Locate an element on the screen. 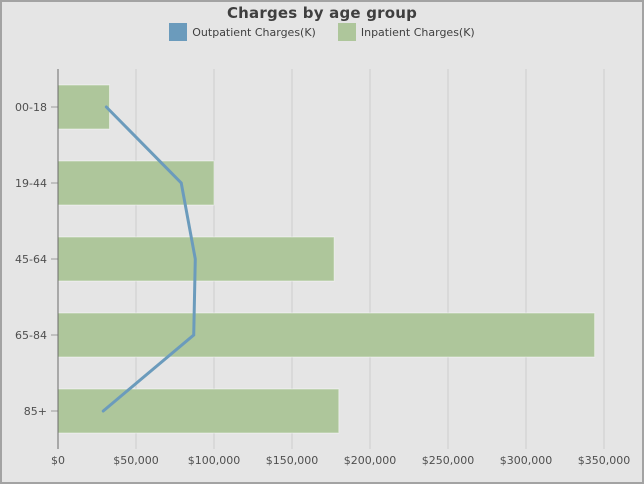 The image size is (644, 484). x-axis-tick-label: $100,000 is located at coordinates (214, 460).